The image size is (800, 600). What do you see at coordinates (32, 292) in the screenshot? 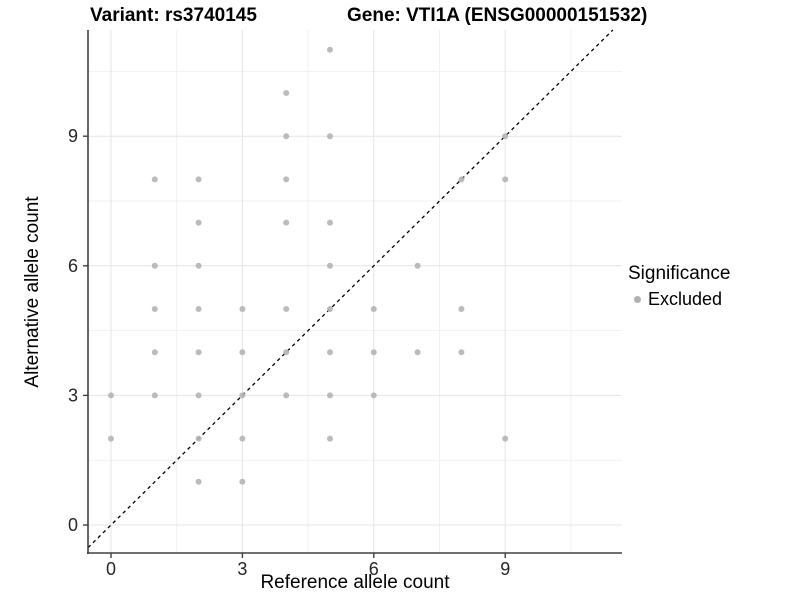
I see `y-axis-title: Alternative allele count` at bounding box center [32, 292].